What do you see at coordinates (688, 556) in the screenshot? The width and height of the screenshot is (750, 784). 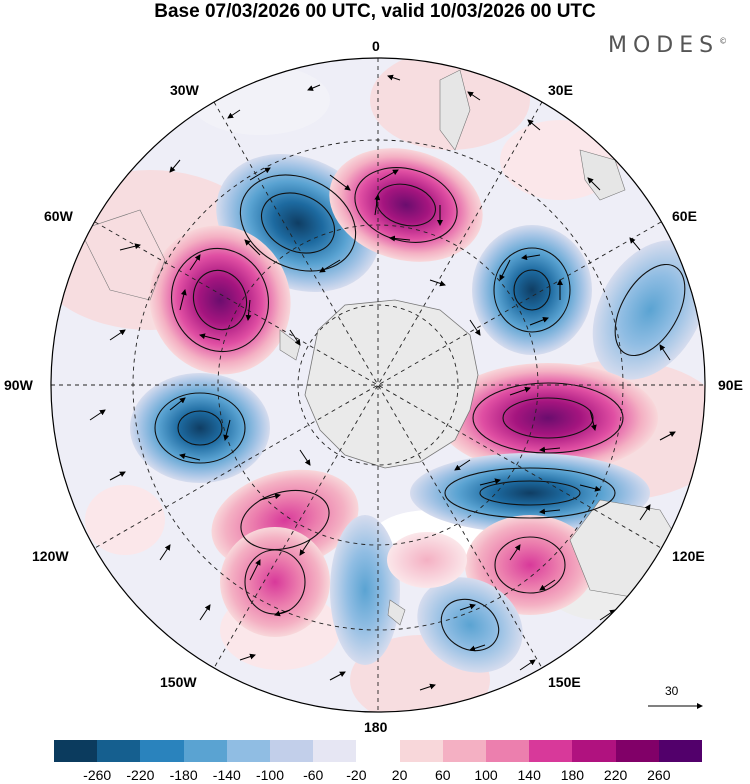 I see `lon-label-120e: 120E` at bounding box center [688, 556].